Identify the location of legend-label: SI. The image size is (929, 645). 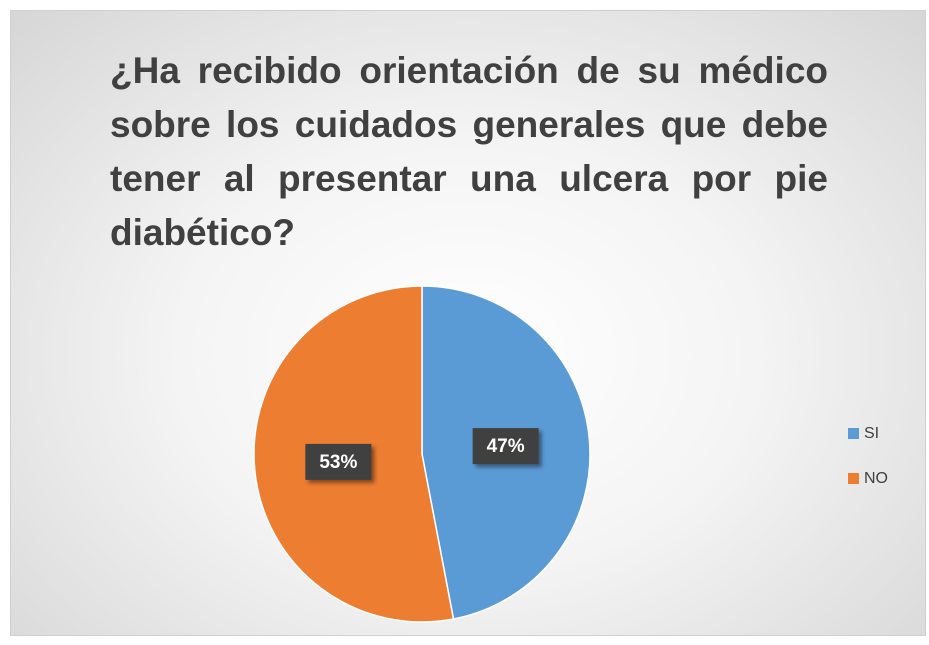
(871, 433).